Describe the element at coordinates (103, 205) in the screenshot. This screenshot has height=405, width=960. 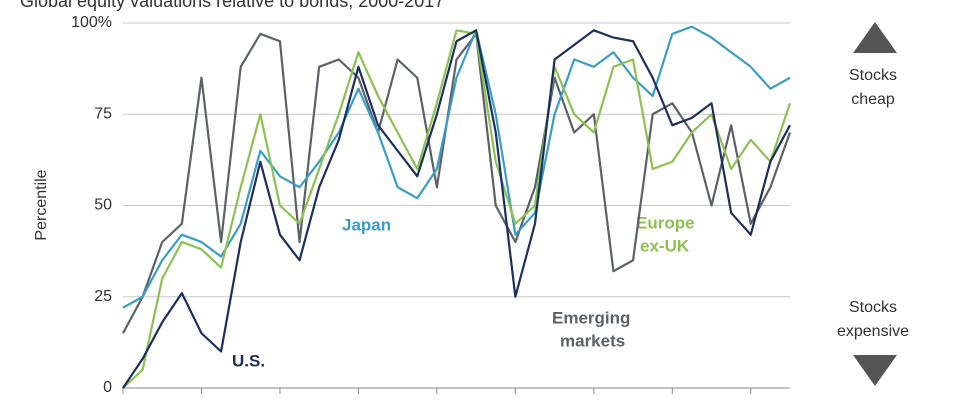
I see `y-tick-label: 50` at that location.